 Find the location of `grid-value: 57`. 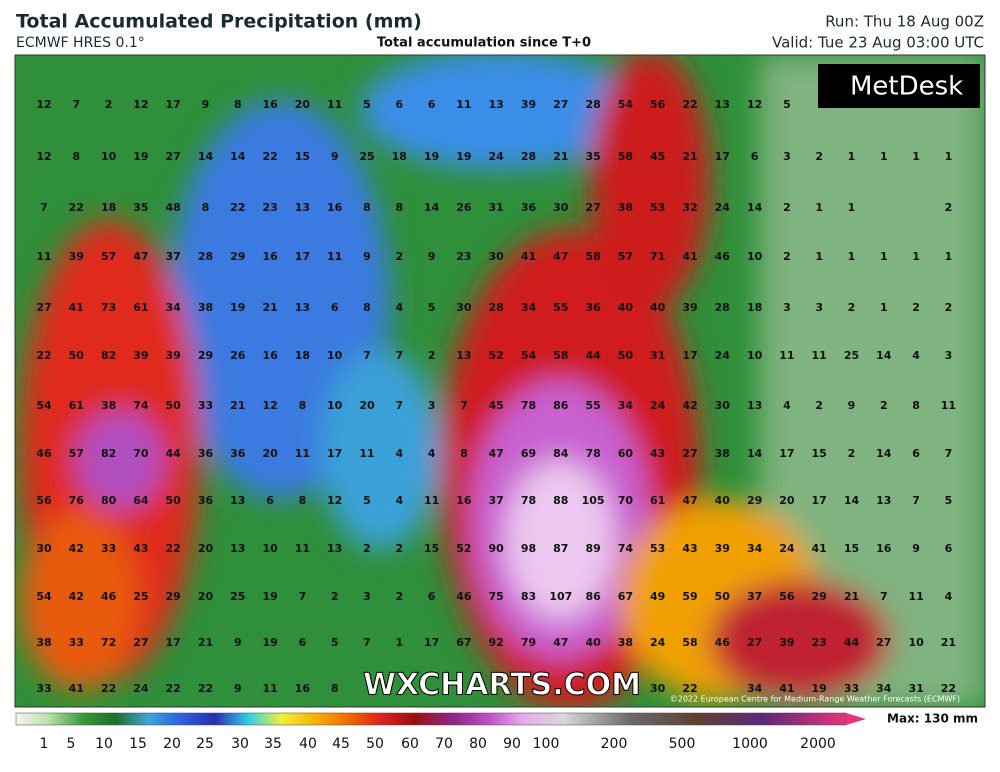

grid-value: 57 is located at coordinates (625, 256).